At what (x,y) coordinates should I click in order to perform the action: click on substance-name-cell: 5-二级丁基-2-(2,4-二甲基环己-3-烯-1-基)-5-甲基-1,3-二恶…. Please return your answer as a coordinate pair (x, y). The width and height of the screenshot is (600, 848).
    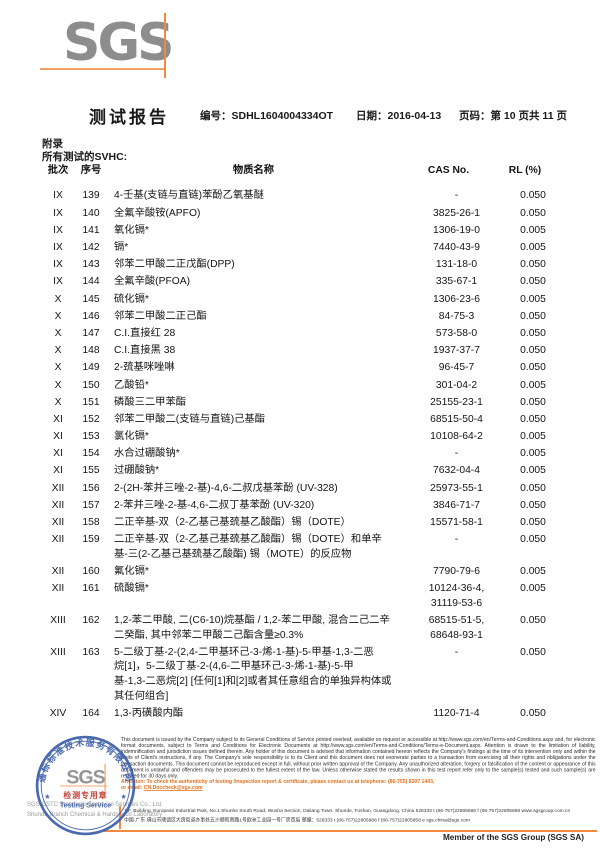
    Looking at the image, I should click on (253, 674).